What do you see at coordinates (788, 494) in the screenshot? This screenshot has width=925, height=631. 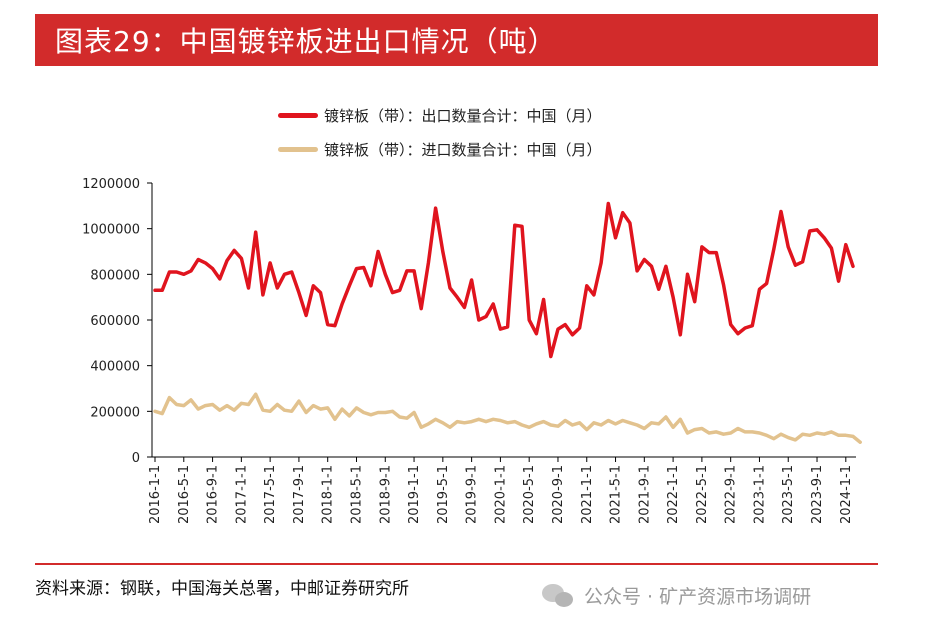 I see `x-tick-label: 2023-5-1` at bounding box center [788, 494].